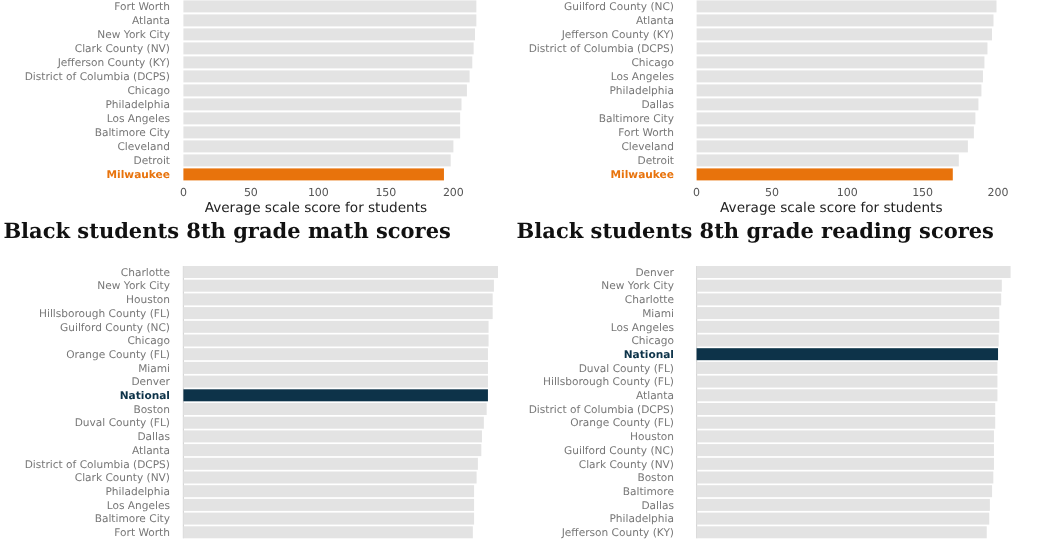 Image resolution: width=1040 pixels, height=544 pixels. I want to click on chart-title: Black students 8th grade reading scores, so click(755, 232).